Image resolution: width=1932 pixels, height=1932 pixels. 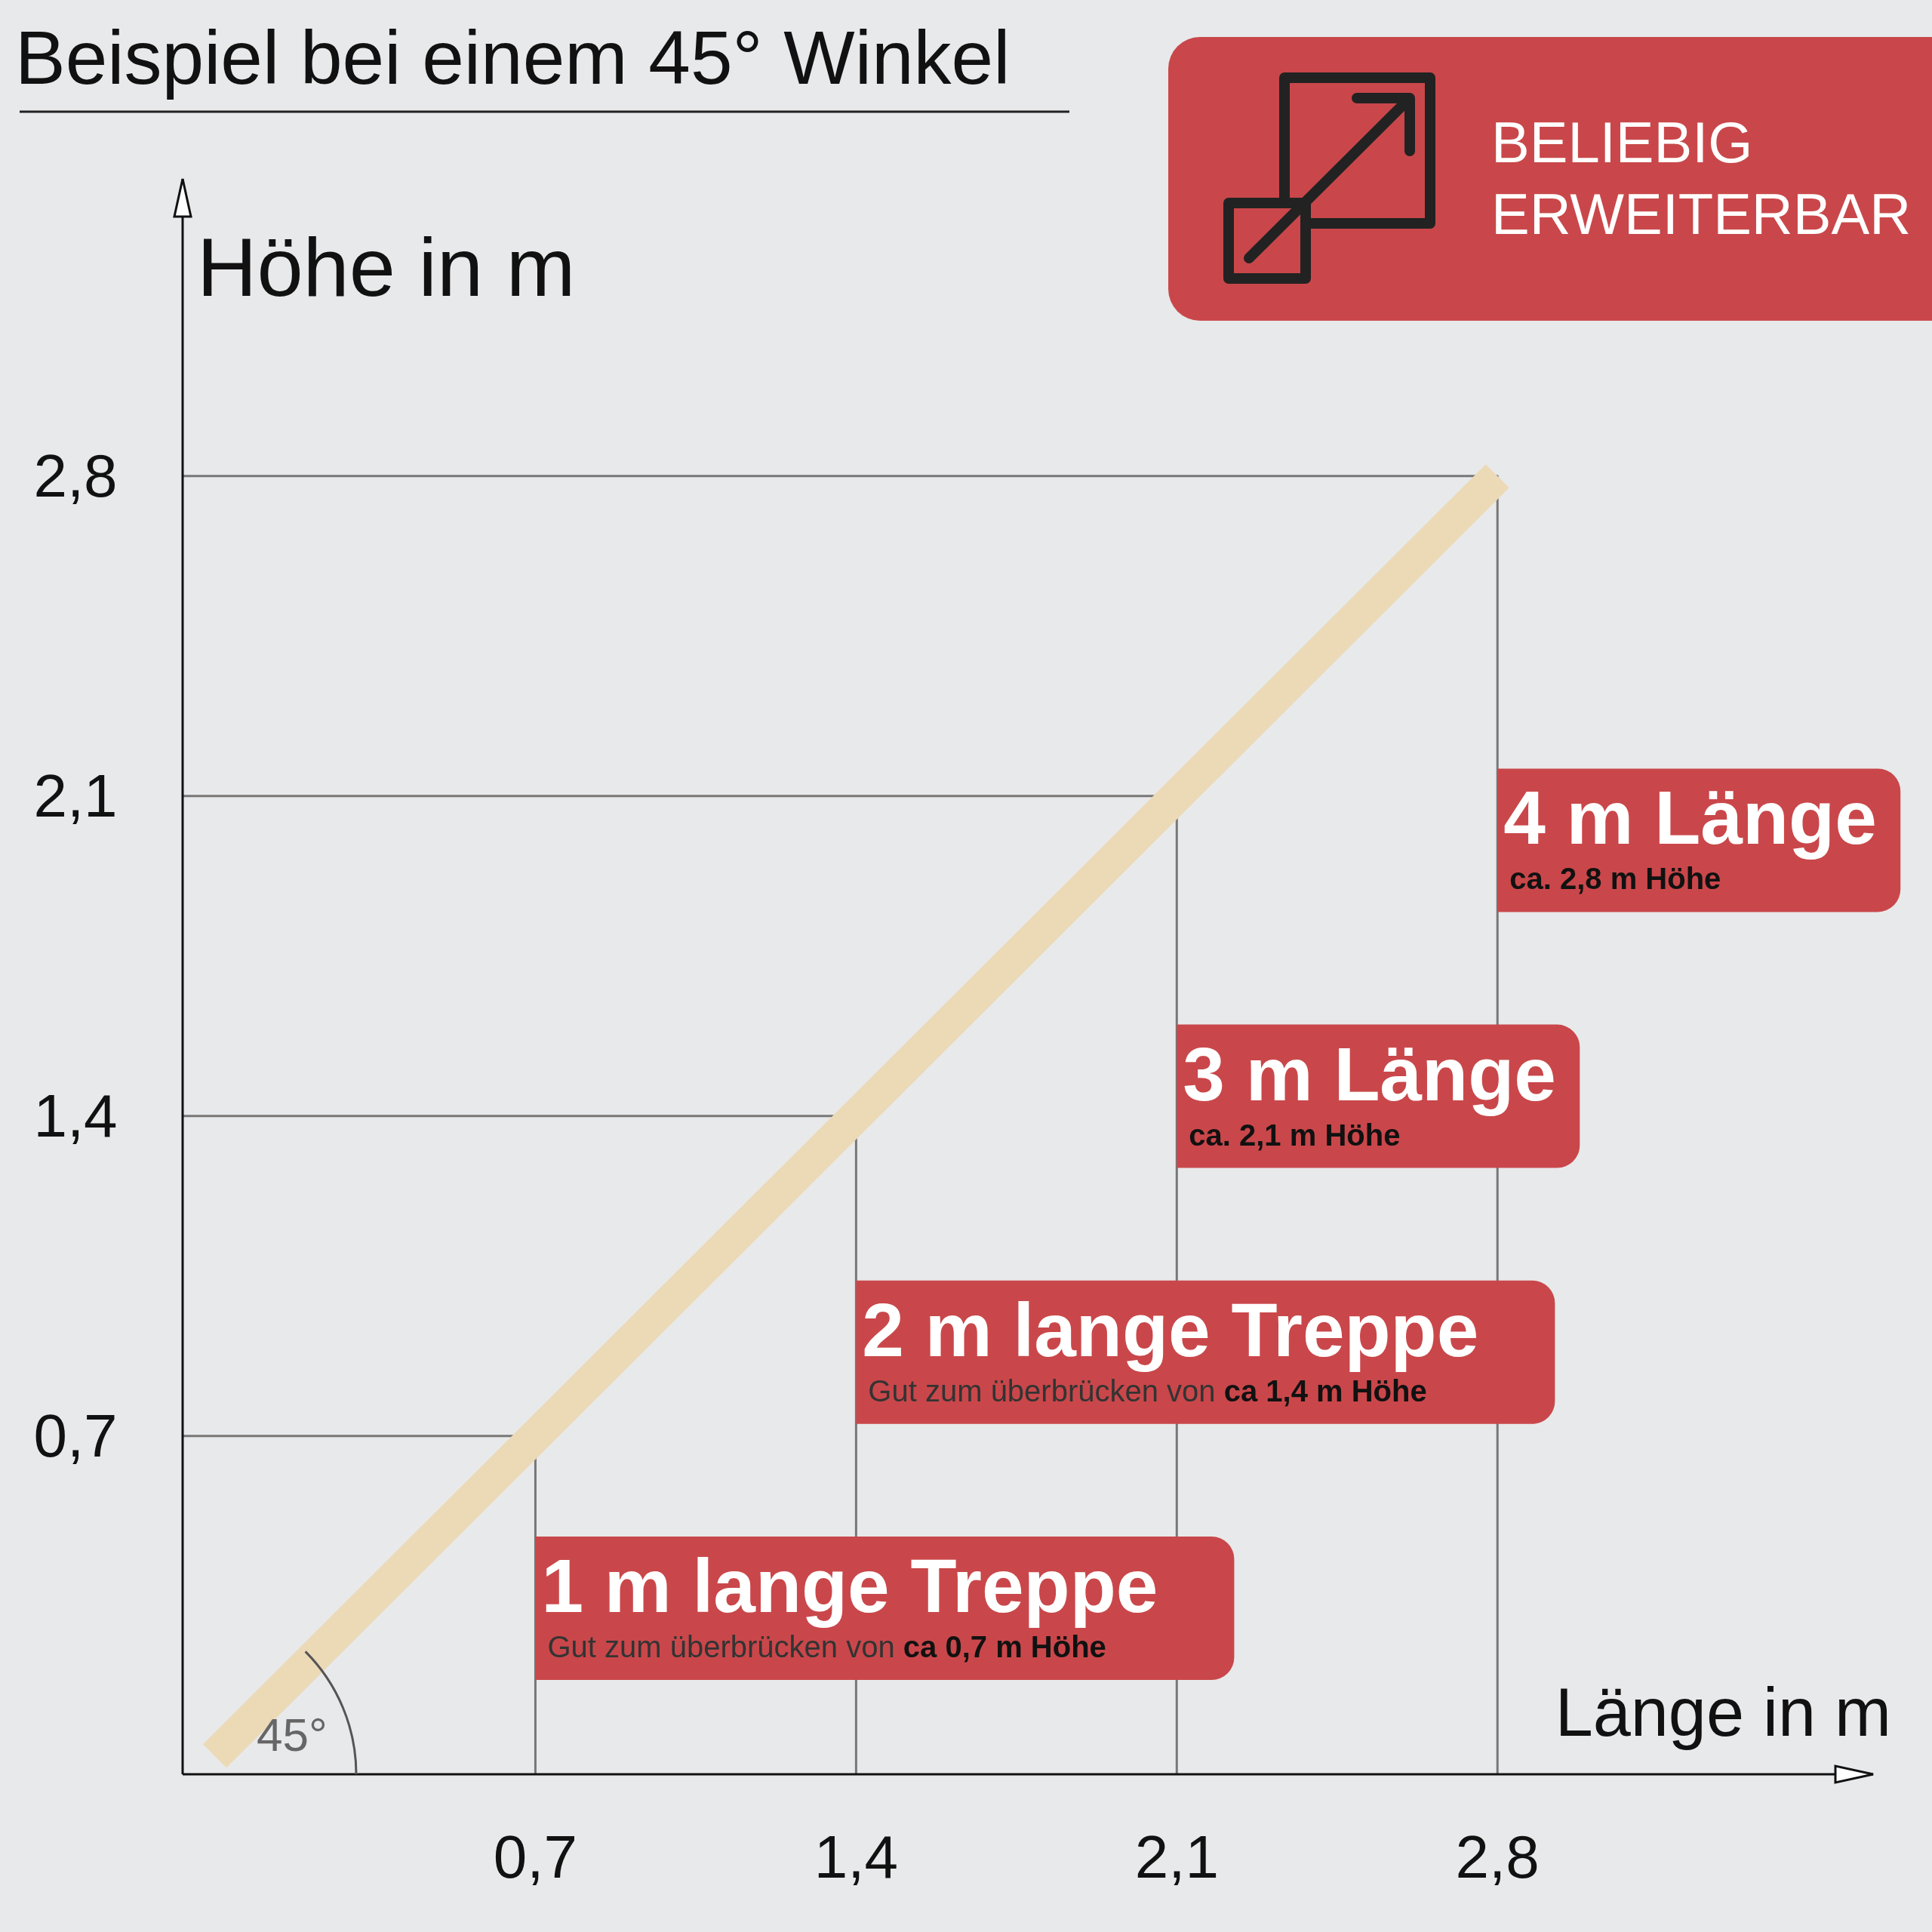 I want to click on annotation: 2 m lange Treppe, so click(x=1170, y=1329).